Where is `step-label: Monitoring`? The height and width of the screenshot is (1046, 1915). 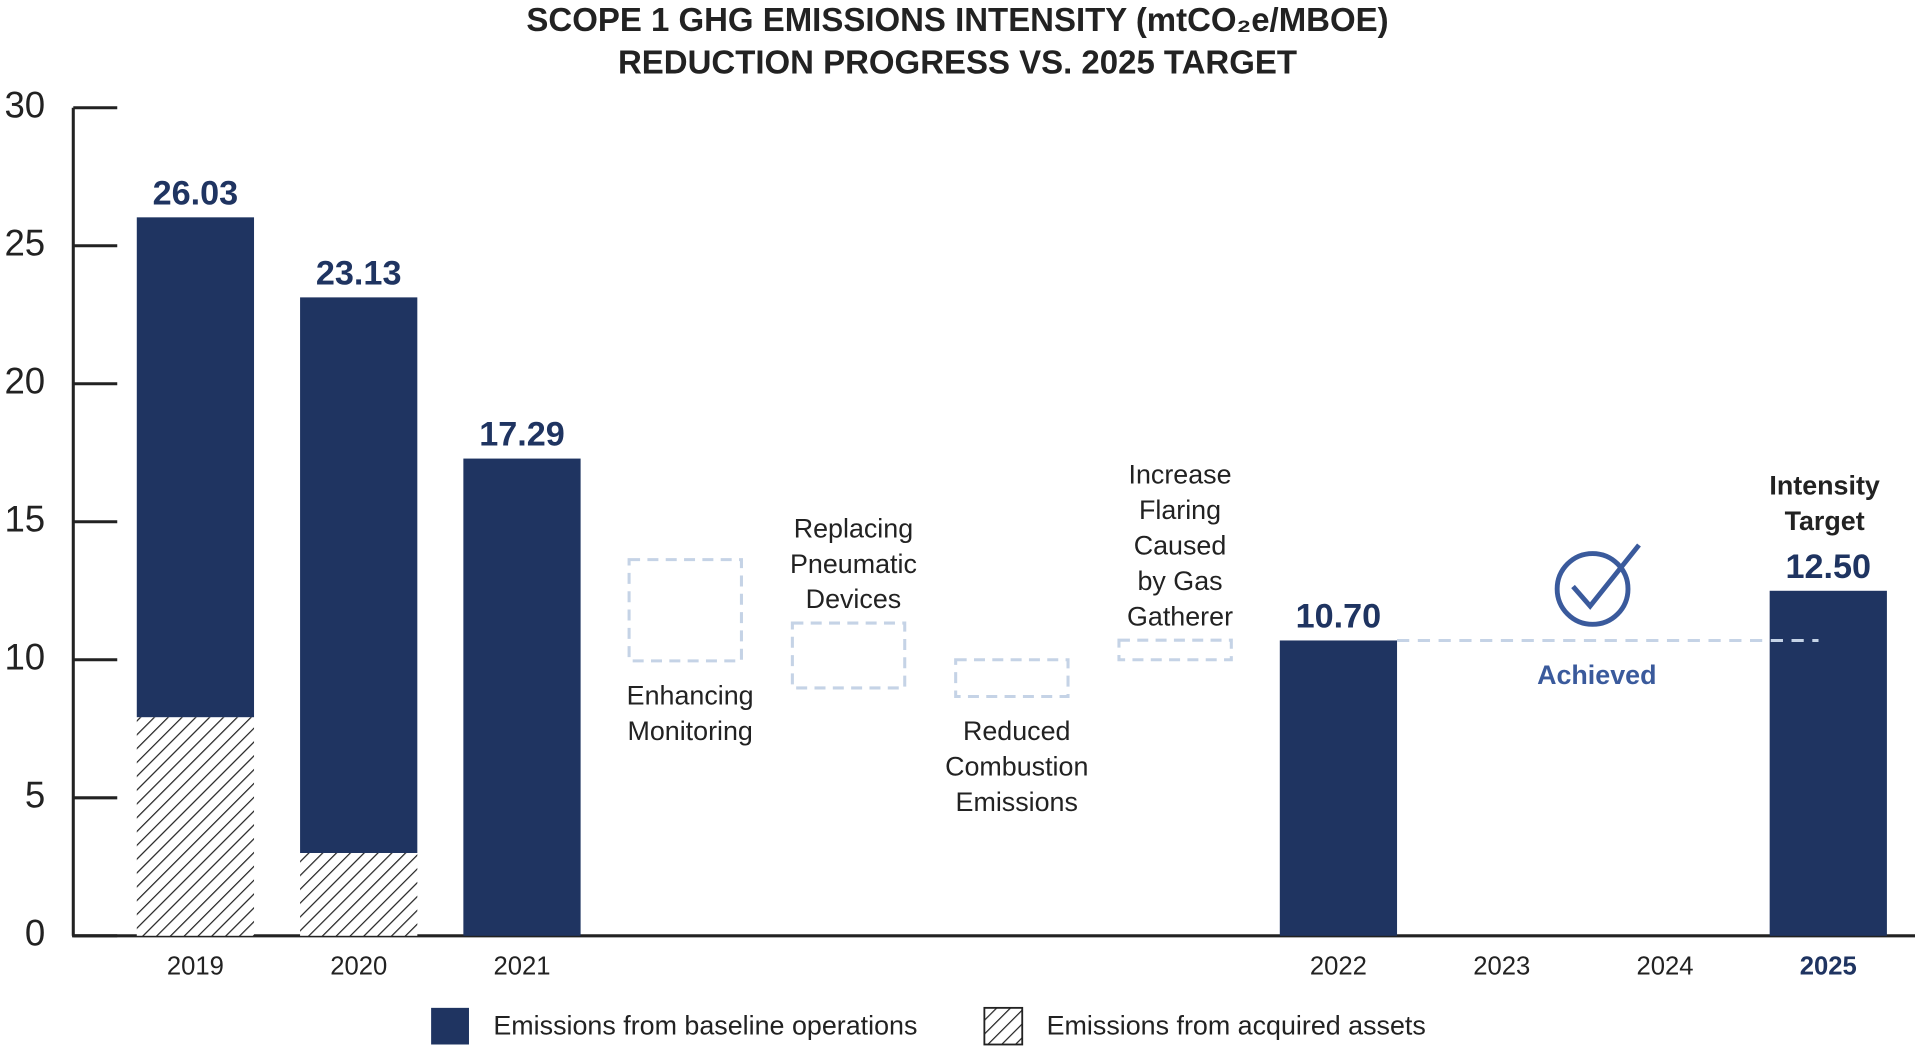 step-label: Monitoring is located at coordinates (689, 731).